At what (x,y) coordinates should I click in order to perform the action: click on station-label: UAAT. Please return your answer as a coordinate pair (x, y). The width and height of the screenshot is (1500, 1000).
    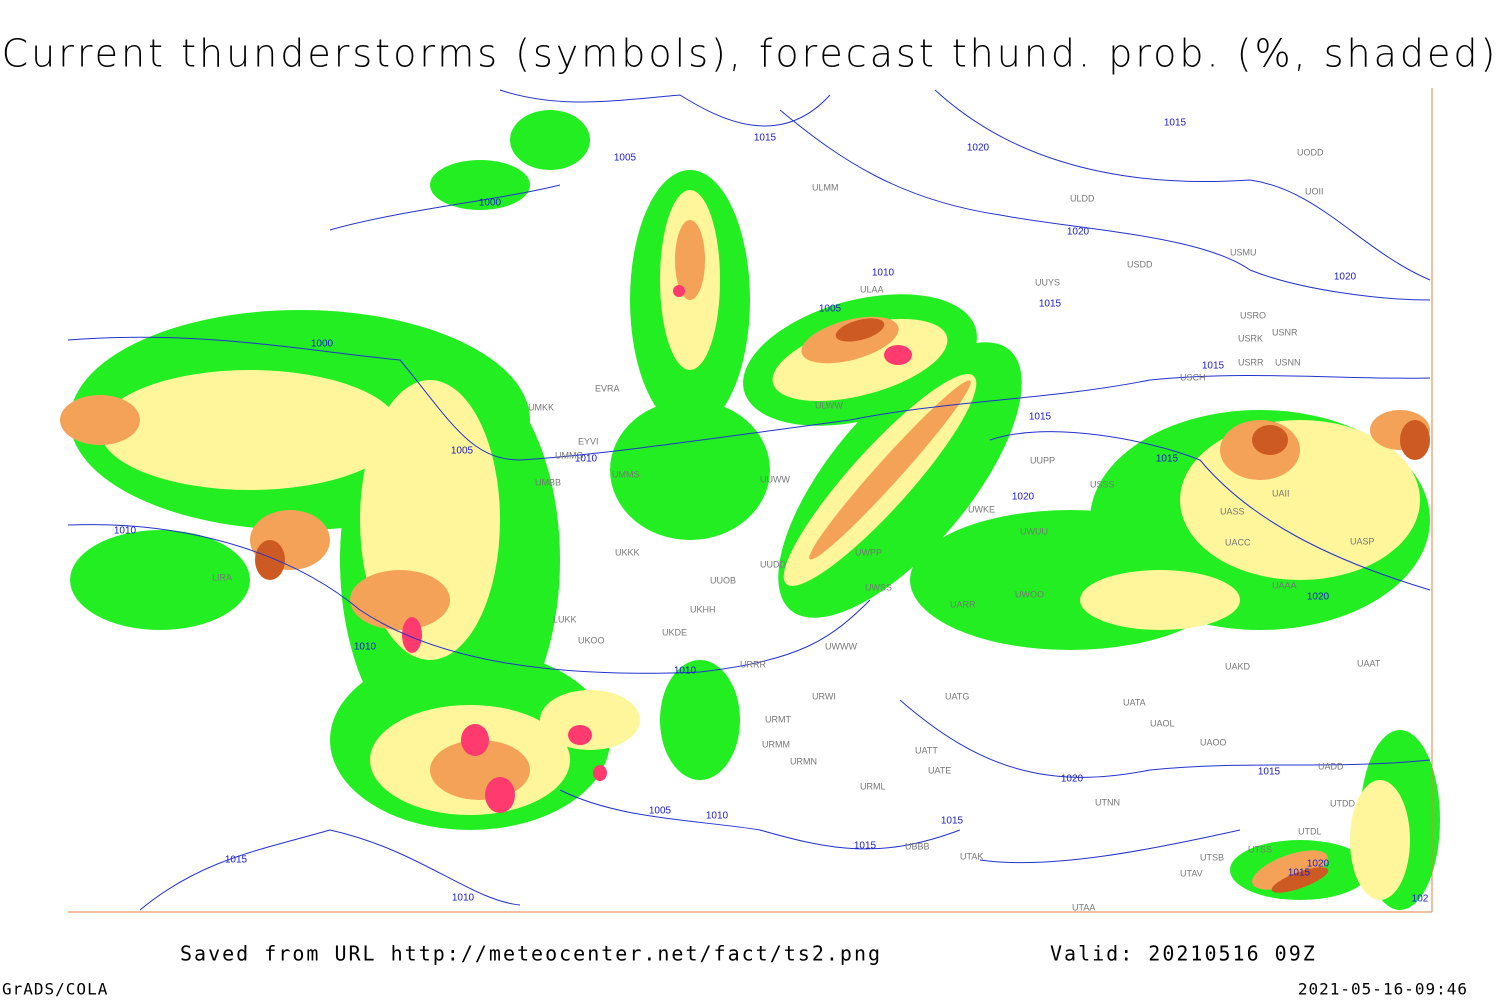
    Looking at the image, I should click on (1369, 663).